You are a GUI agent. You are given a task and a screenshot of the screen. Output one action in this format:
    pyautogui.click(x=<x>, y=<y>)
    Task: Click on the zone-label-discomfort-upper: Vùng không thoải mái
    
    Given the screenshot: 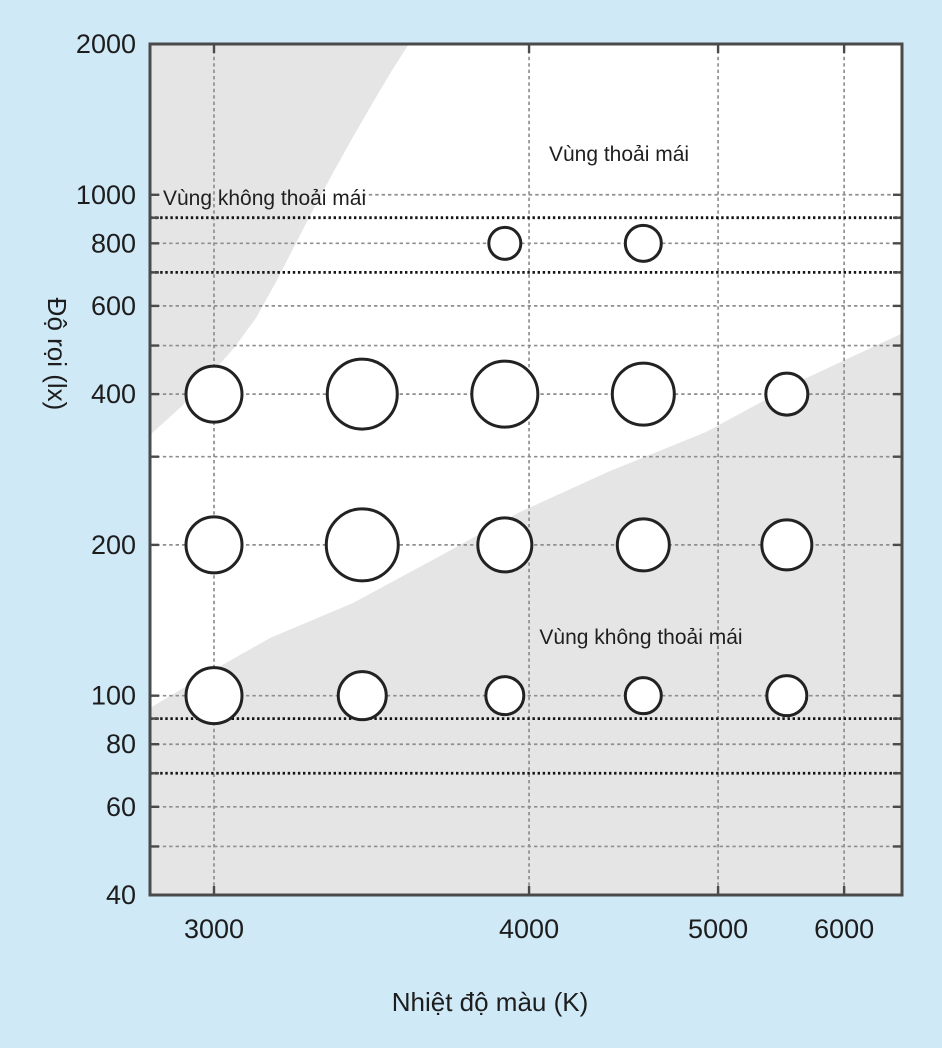 What is the action you would take?
    pyautogui.click(x=264, y=198)
    